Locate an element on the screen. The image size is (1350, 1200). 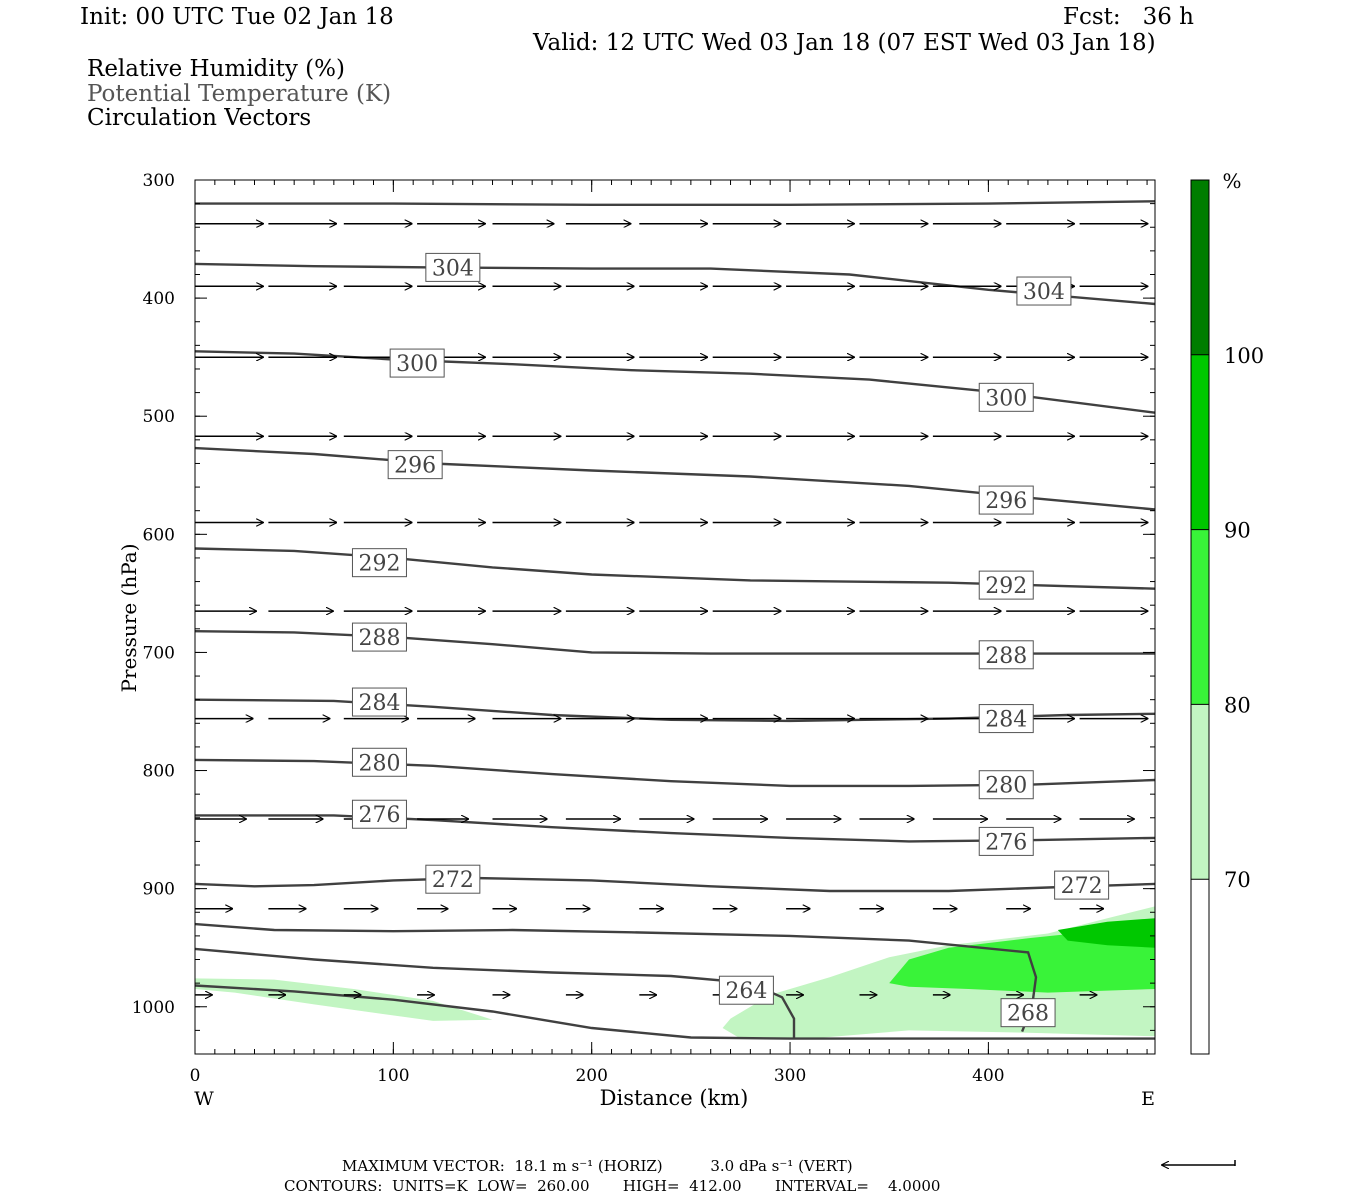
x-tick-label: 200 is located at coordinates (591, 1076).